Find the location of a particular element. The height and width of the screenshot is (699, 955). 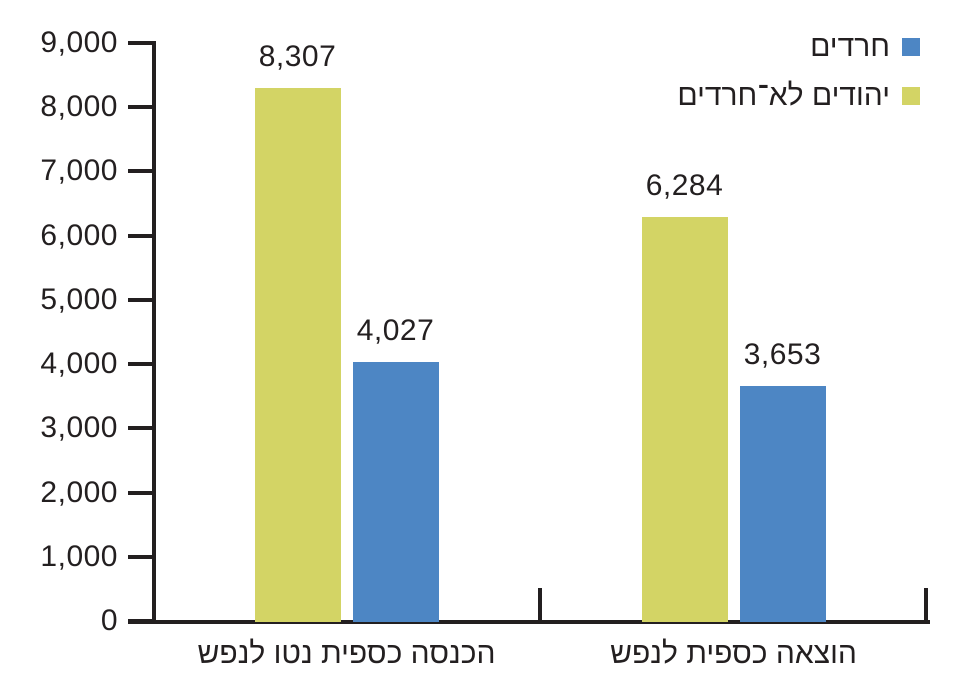

bar-value-label: 6,284 is located at coordinates (684, 186).